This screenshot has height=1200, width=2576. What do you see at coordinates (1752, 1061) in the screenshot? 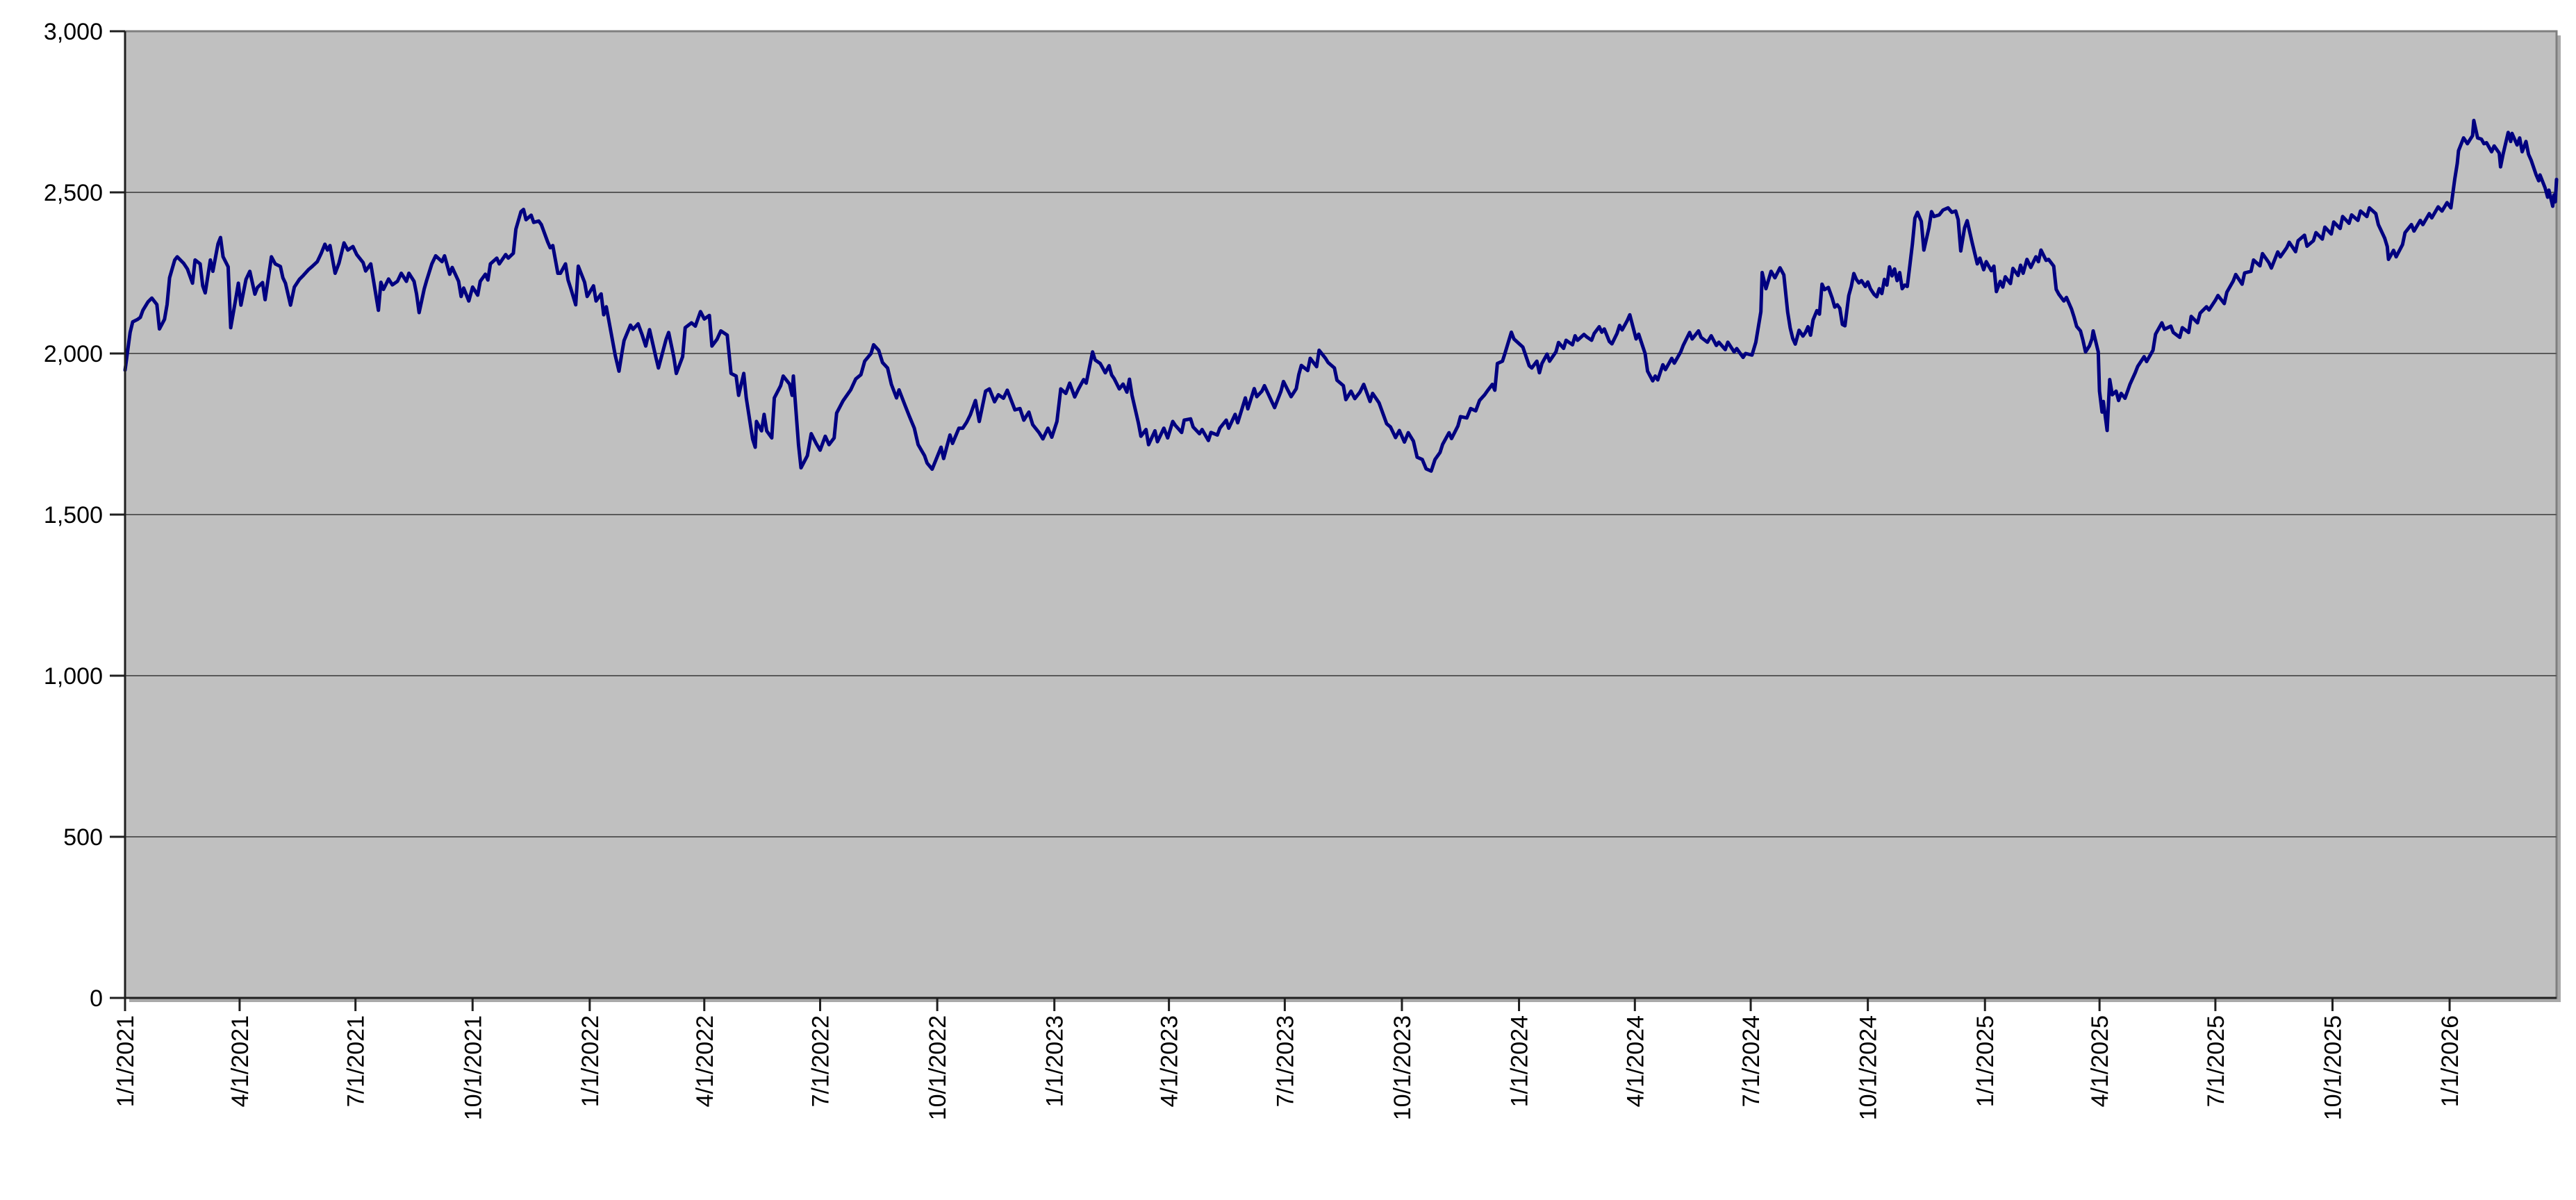
I see `x-tick-label: 7/1/2024` at bounding box center [1752, 1061].